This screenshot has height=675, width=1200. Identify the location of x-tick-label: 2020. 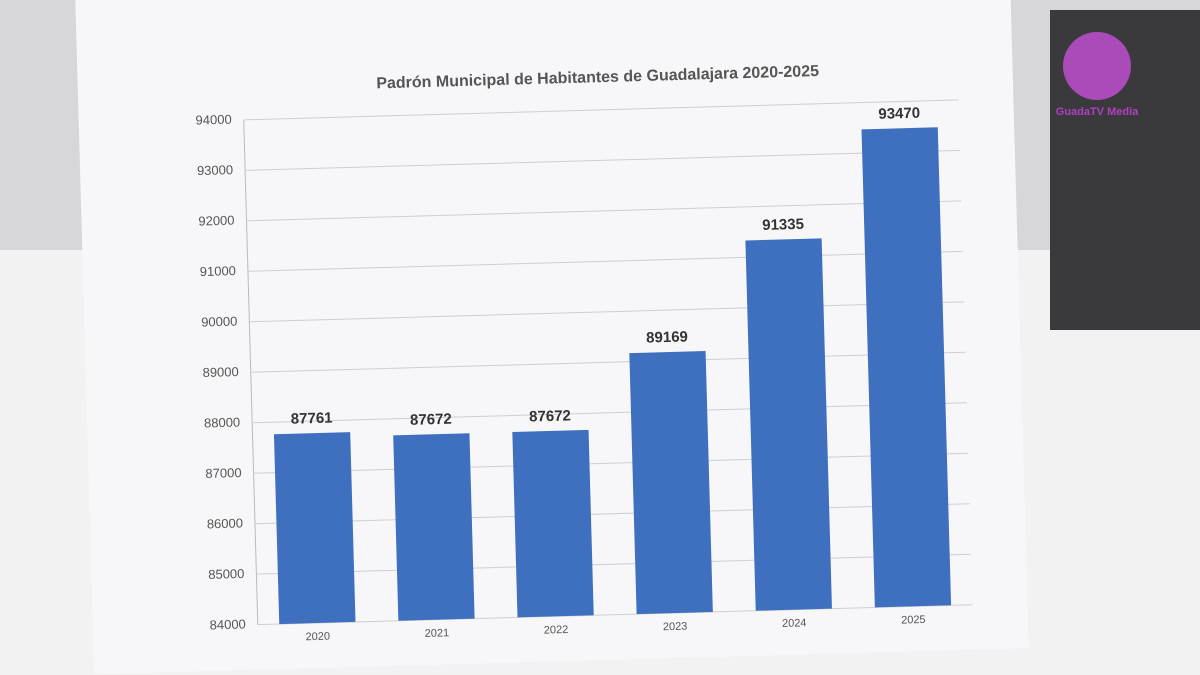
(317, 637).